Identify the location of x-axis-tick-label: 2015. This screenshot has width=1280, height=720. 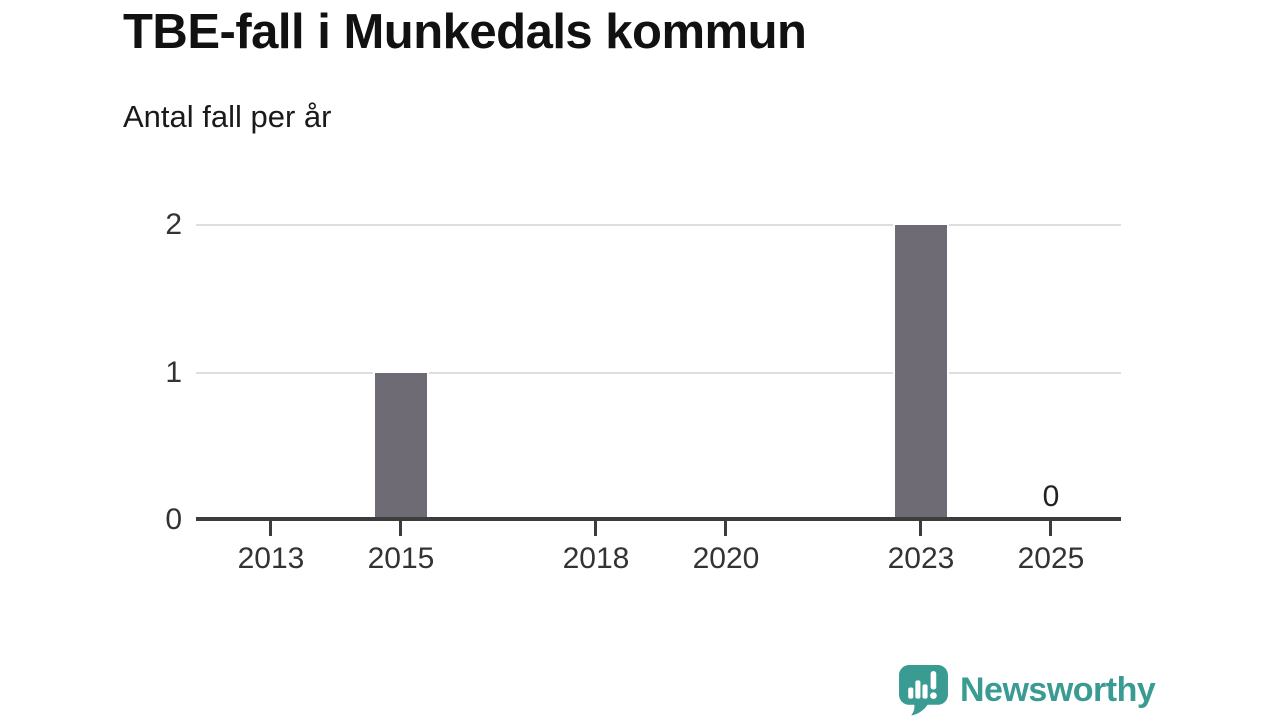
(401, 558).